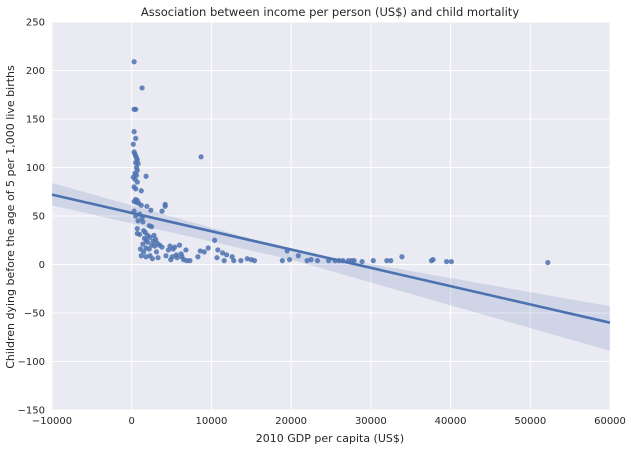 The image size is (631, 450). What do you see at coordinates (35, 120) in the screenshot?
I see `y-tick-label: 150` at bounding box center [35, 120].